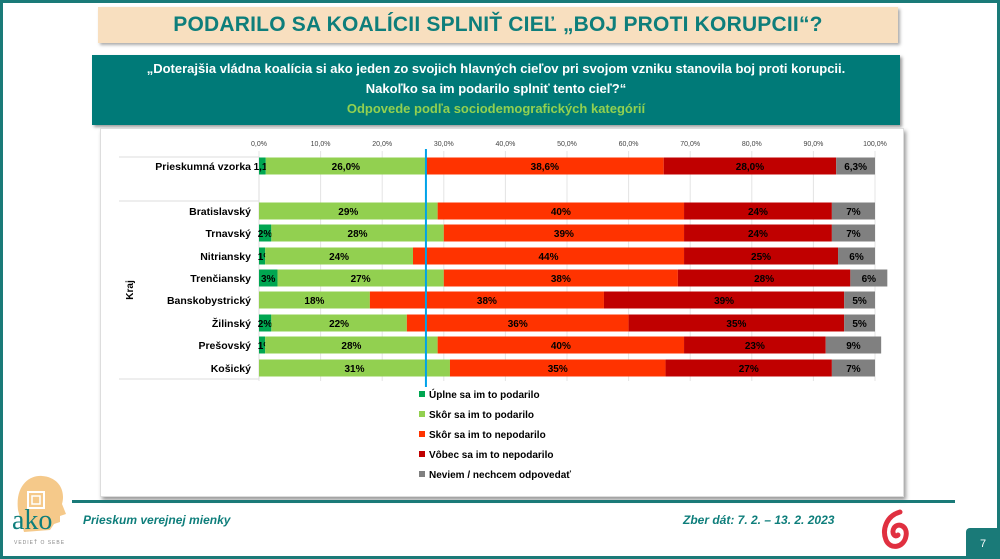 The height and width of the screenshot is (559, 1000). I want to click on data-label: 1,1%, so click(265, 167).